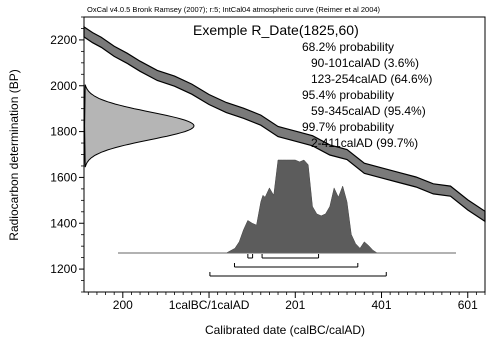 This screenshot has height=342, width=487. I want to click on prob-heading-99: 99.7% probability, so click(348, 127).